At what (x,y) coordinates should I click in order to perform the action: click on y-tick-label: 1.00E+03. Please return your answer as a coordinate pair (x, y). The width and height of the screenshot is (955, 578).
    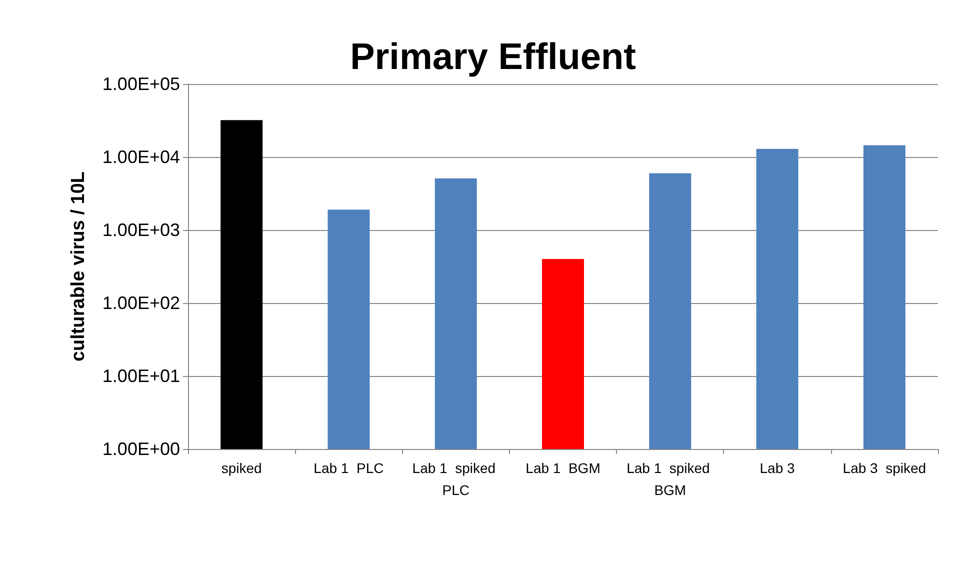
    Looking at the image, I should click on (141, 230).